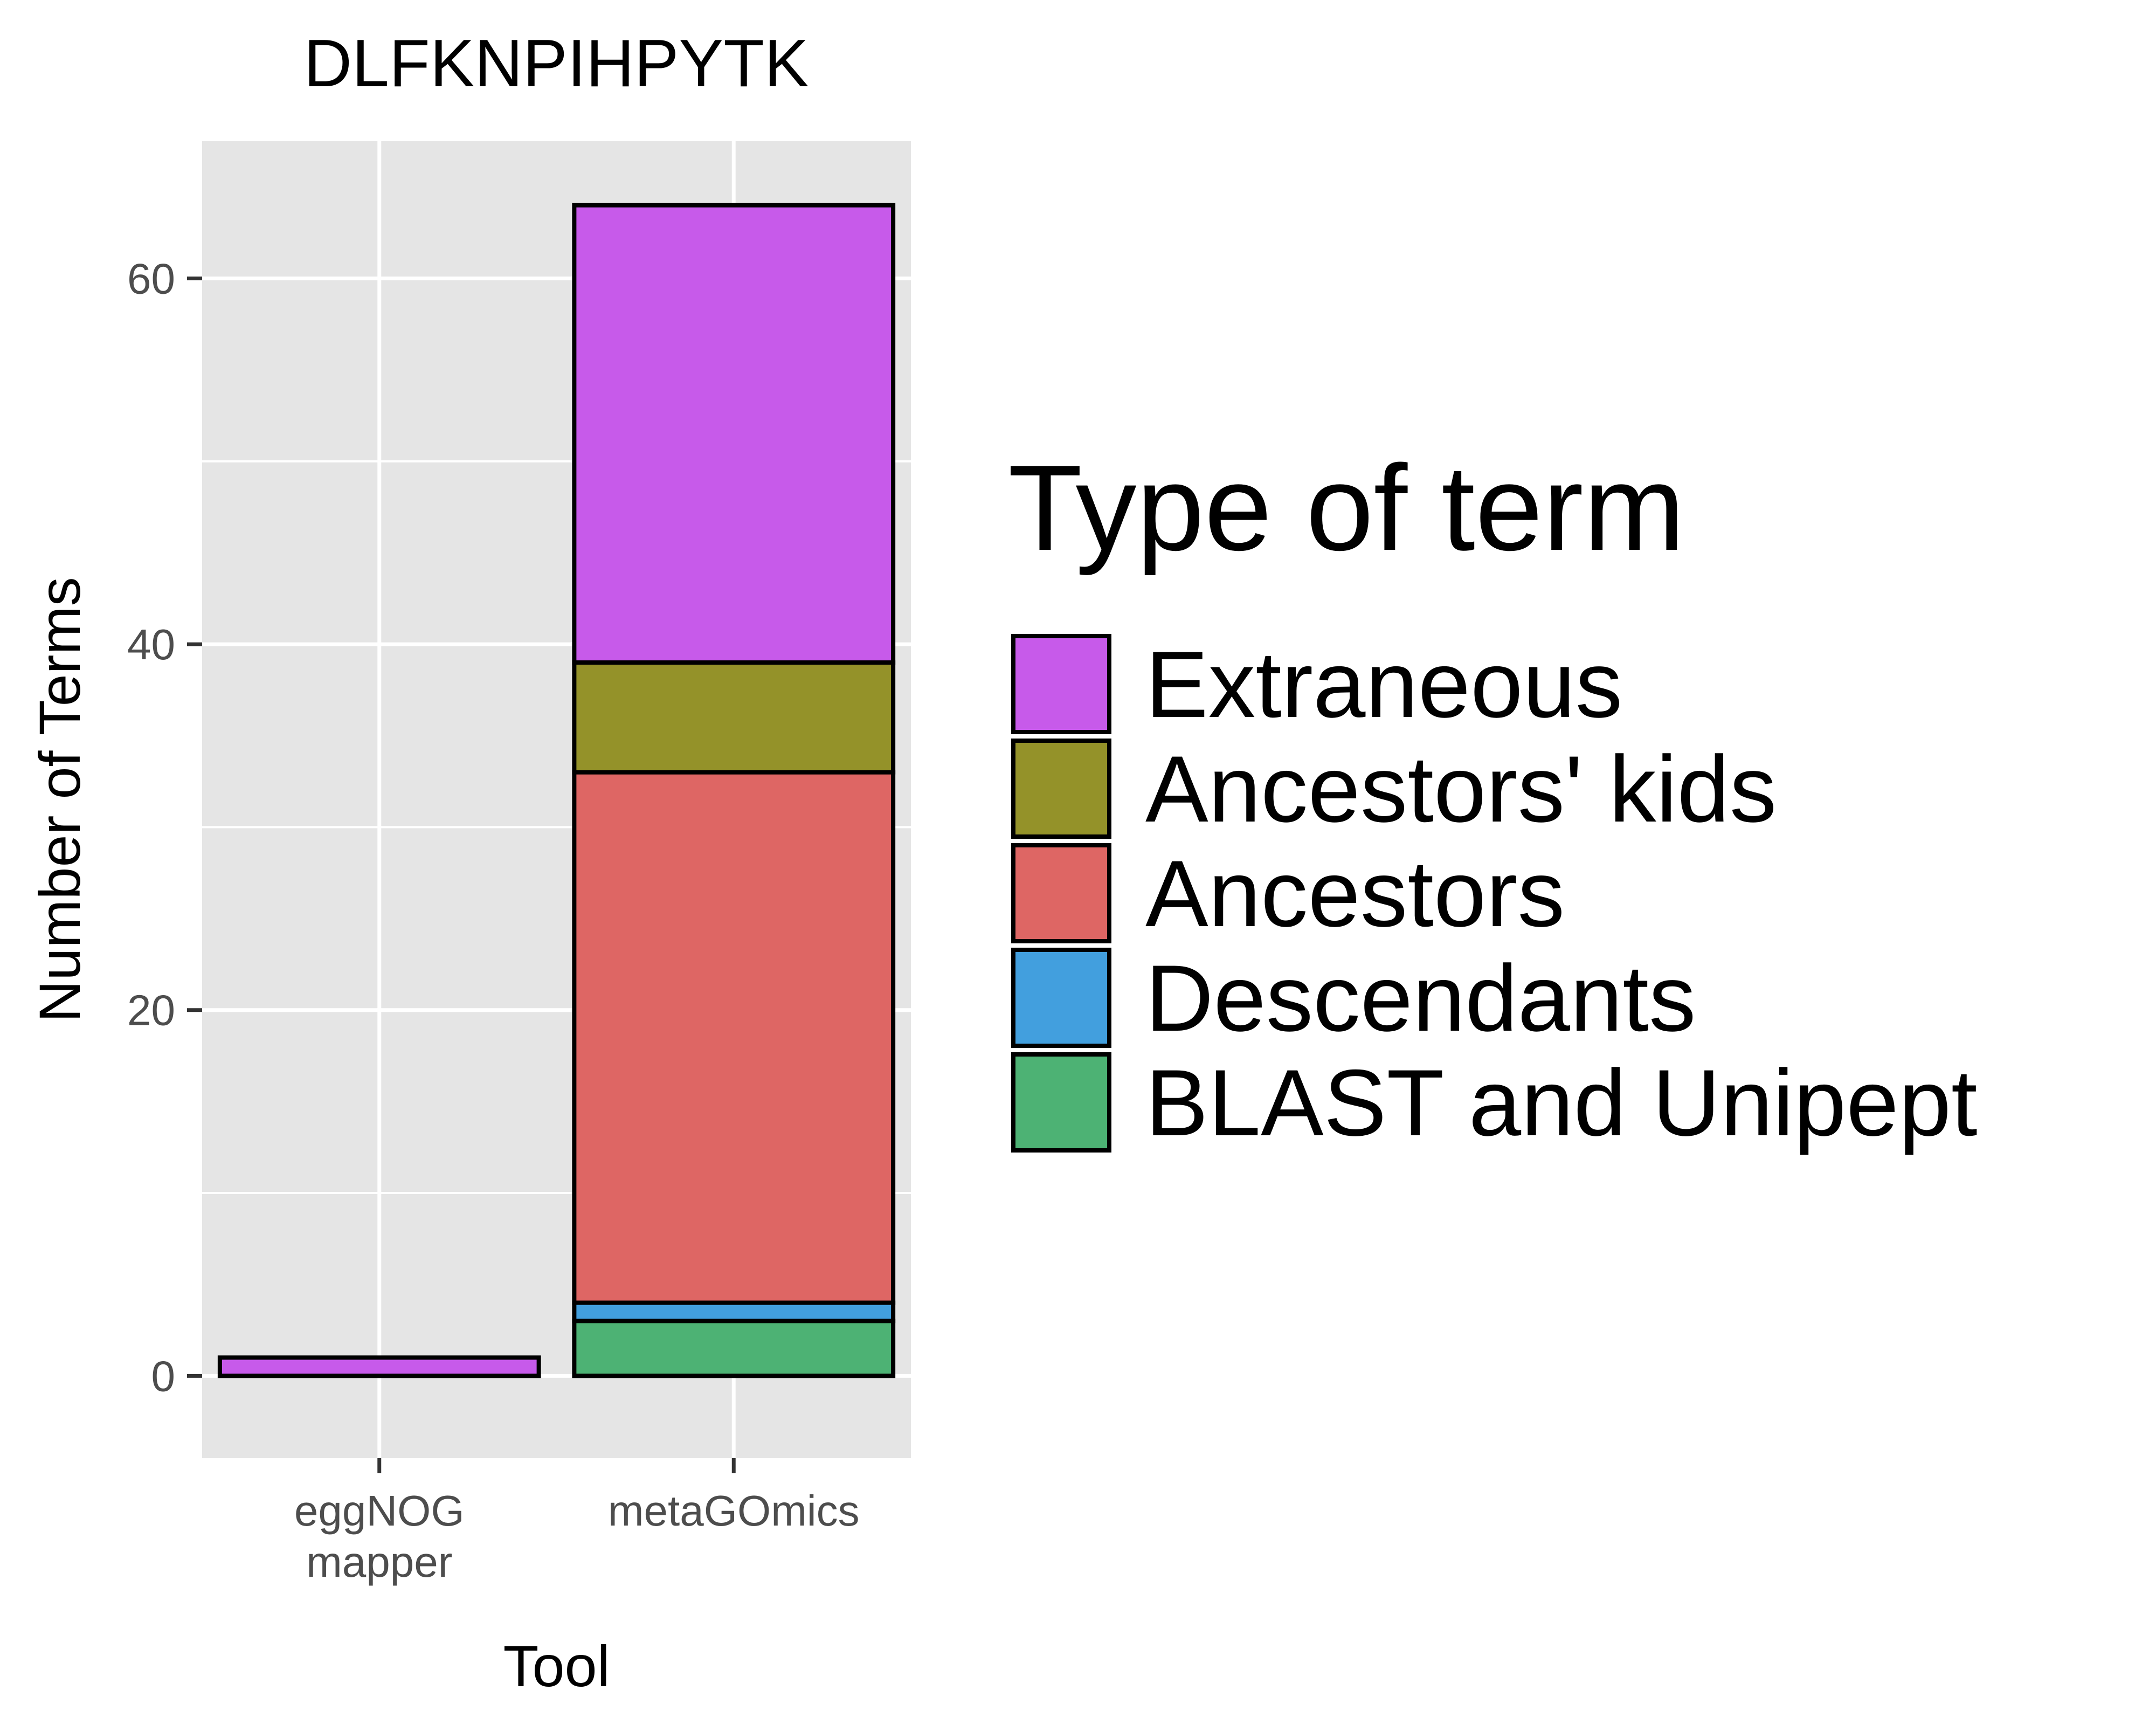 The width and height of the screenshot is (2156, 1725). What do you see at coordinates (151, 1010) in the screenshot?
I see `y-tick-label: 20` at bounding box center [151, 1010].